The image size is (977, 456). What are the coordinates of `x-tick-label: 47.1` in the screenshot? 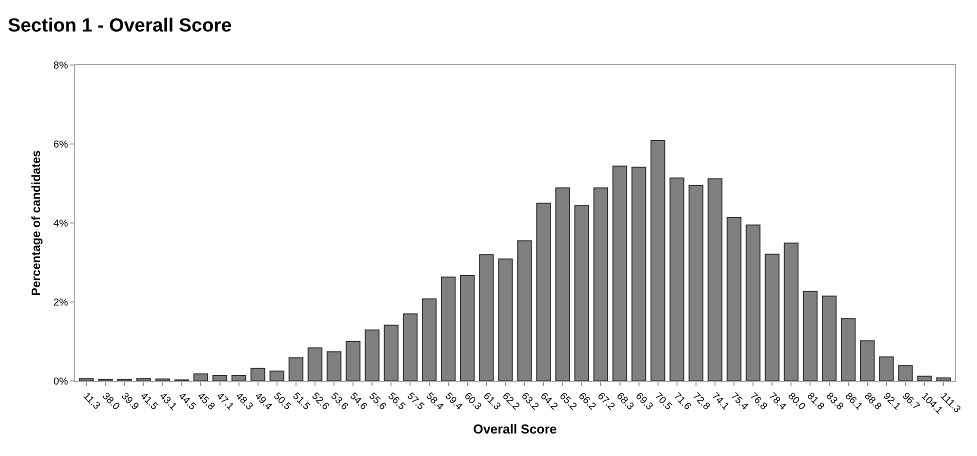 It's located at (225, 401).